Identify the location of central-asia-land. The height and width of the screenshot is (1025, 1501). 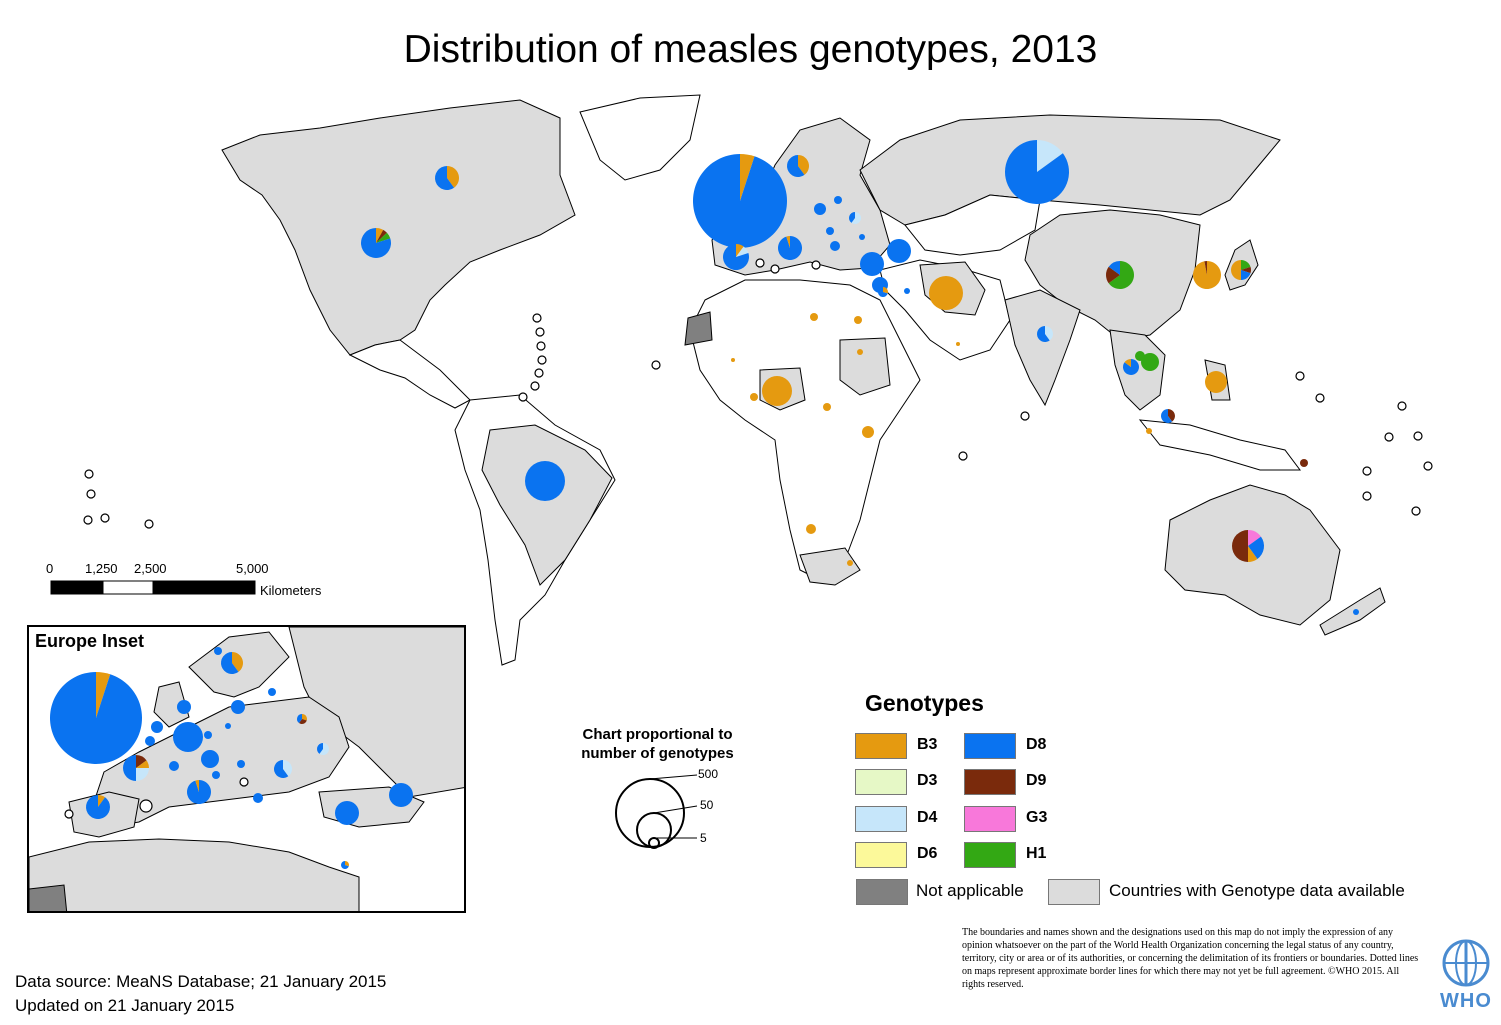
(972, 225).